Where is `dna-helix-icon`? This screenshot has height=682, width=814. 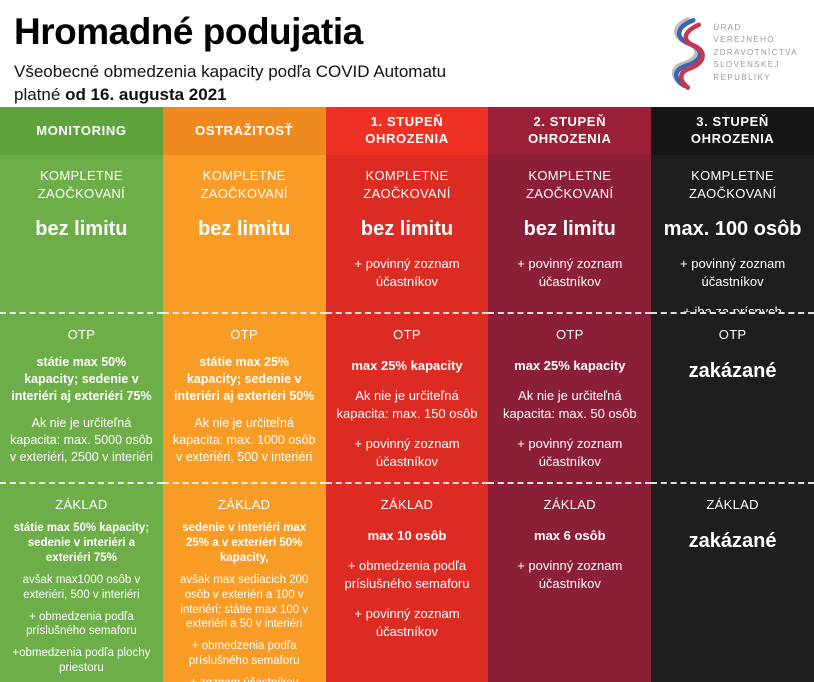 dna-helix-icon is located at coordinates (686, 53).